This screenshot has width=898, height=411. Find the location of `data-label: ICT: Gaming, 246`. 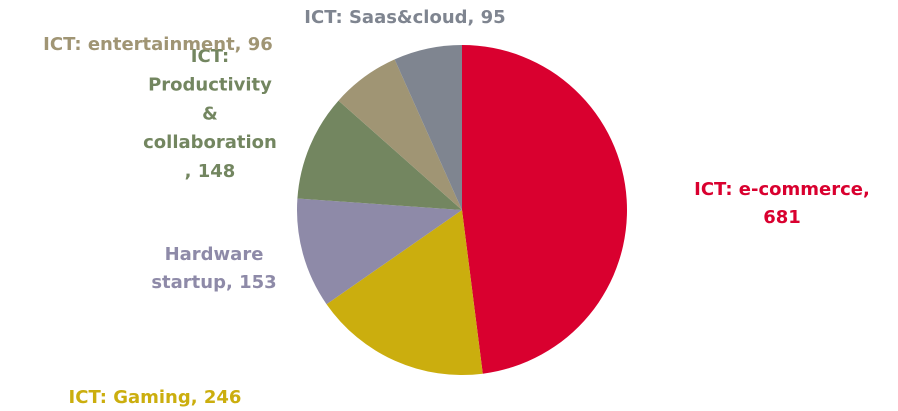

data-label: ICT: Gaming, 246 is located at coordinates (155, 397).